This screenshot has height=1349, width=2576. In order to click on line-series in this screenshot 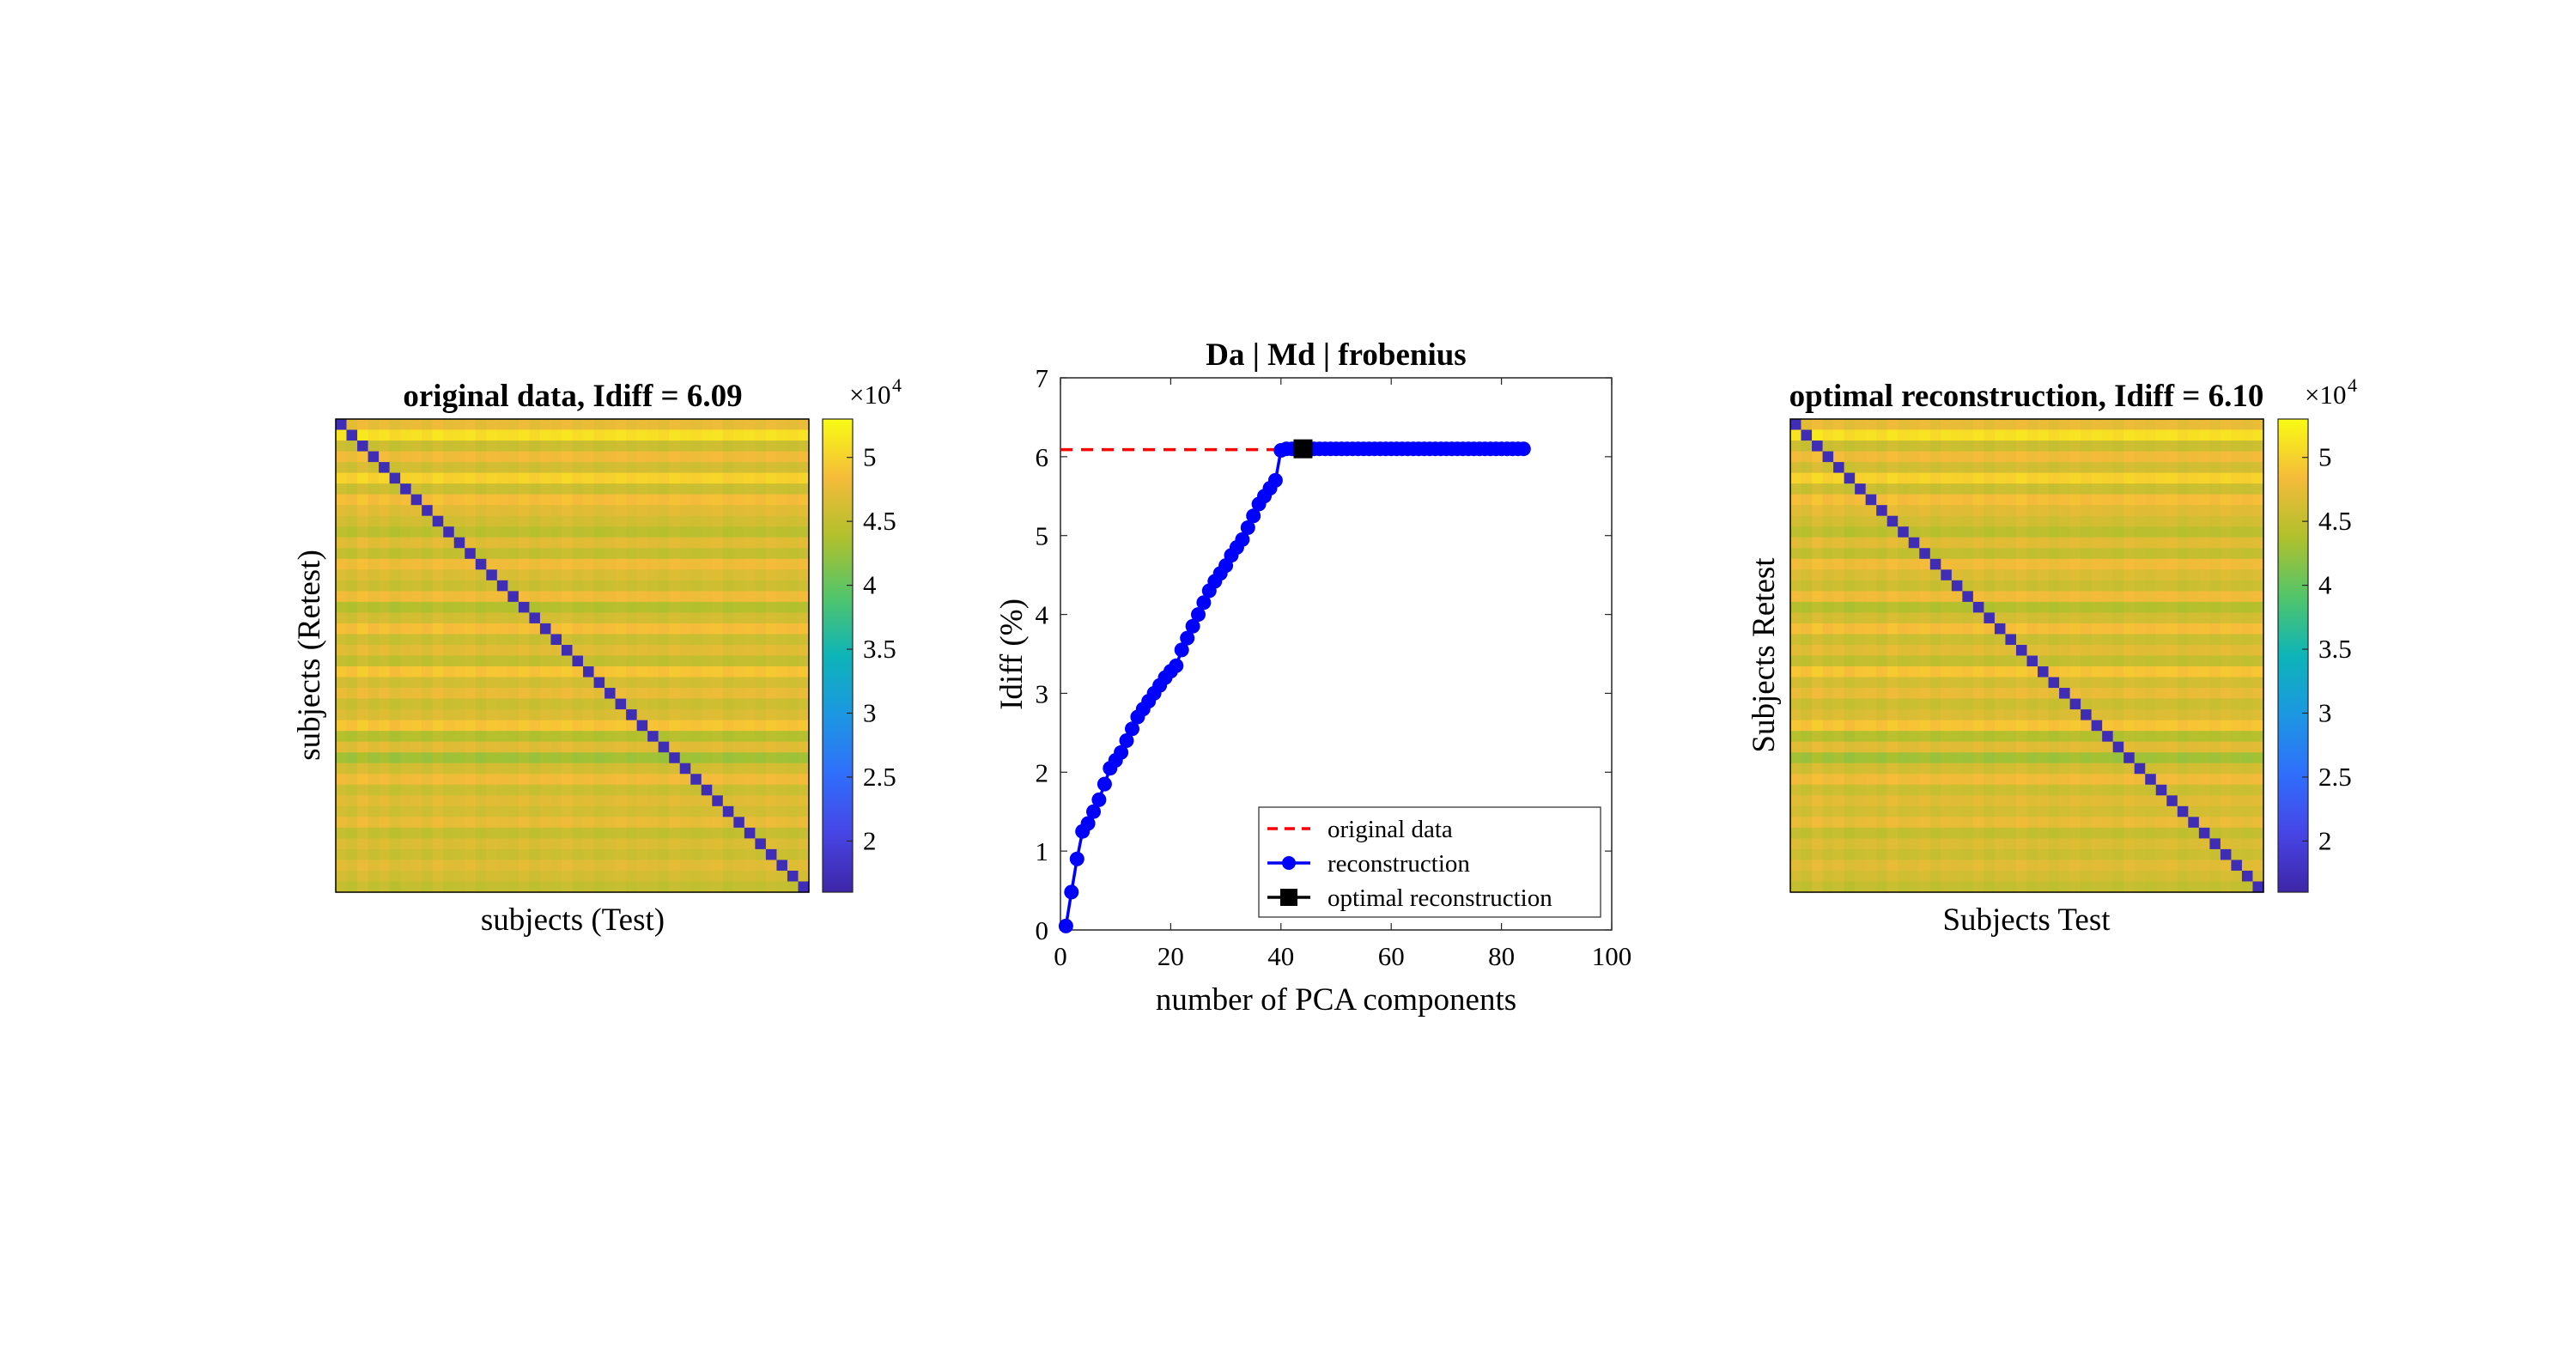, I will do `click(1294, 686)`.